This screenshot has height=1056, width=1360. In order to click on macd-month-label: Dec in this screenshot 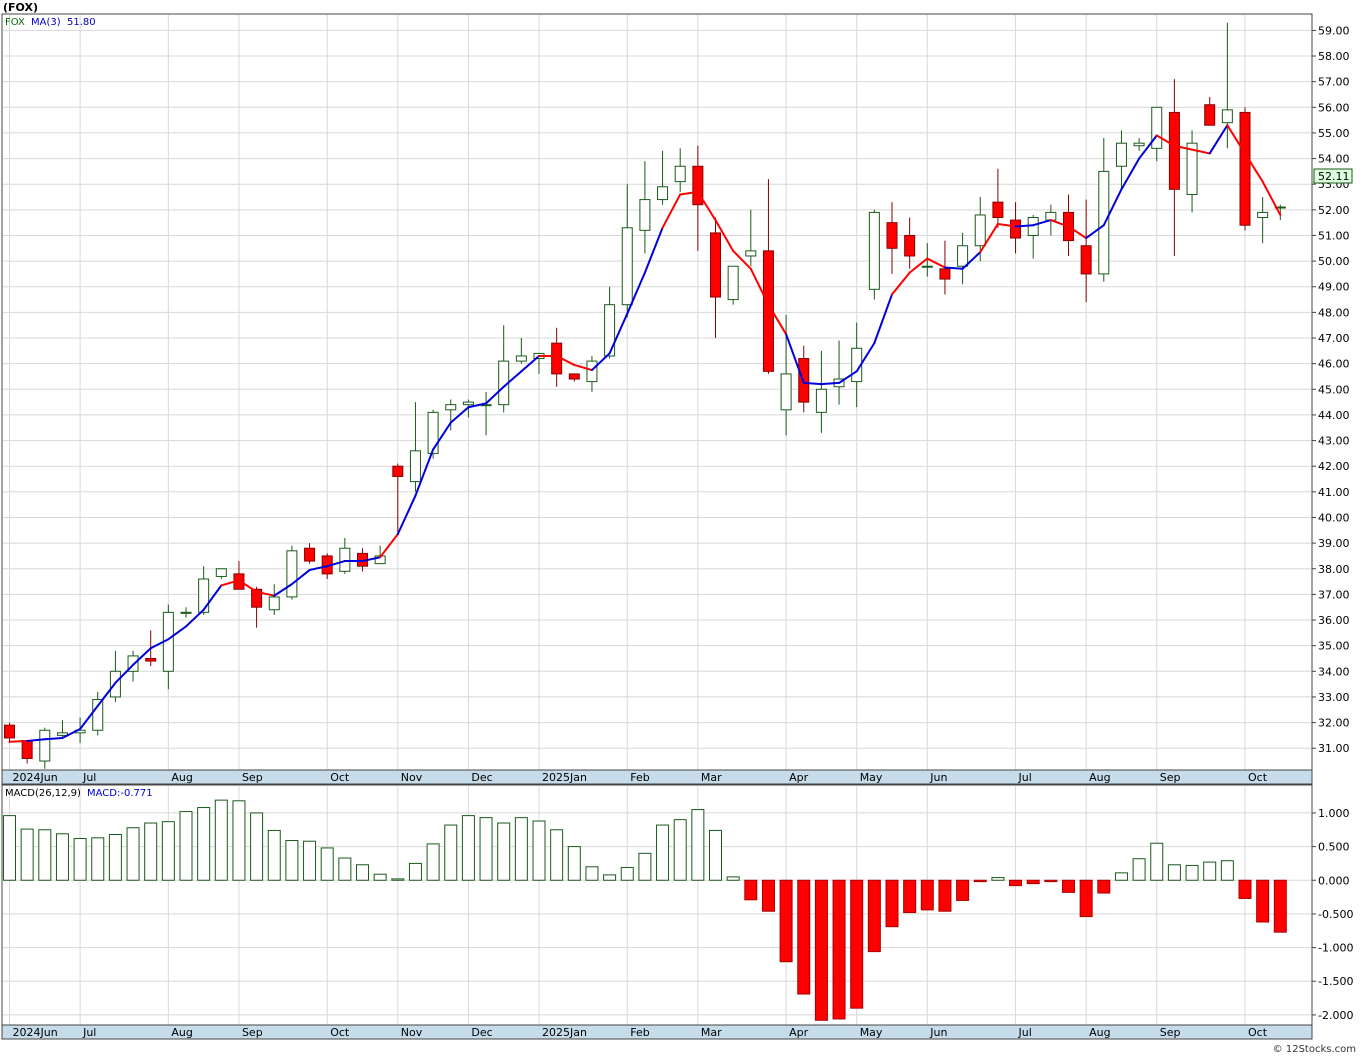, I will do `click(481, 1032)`.